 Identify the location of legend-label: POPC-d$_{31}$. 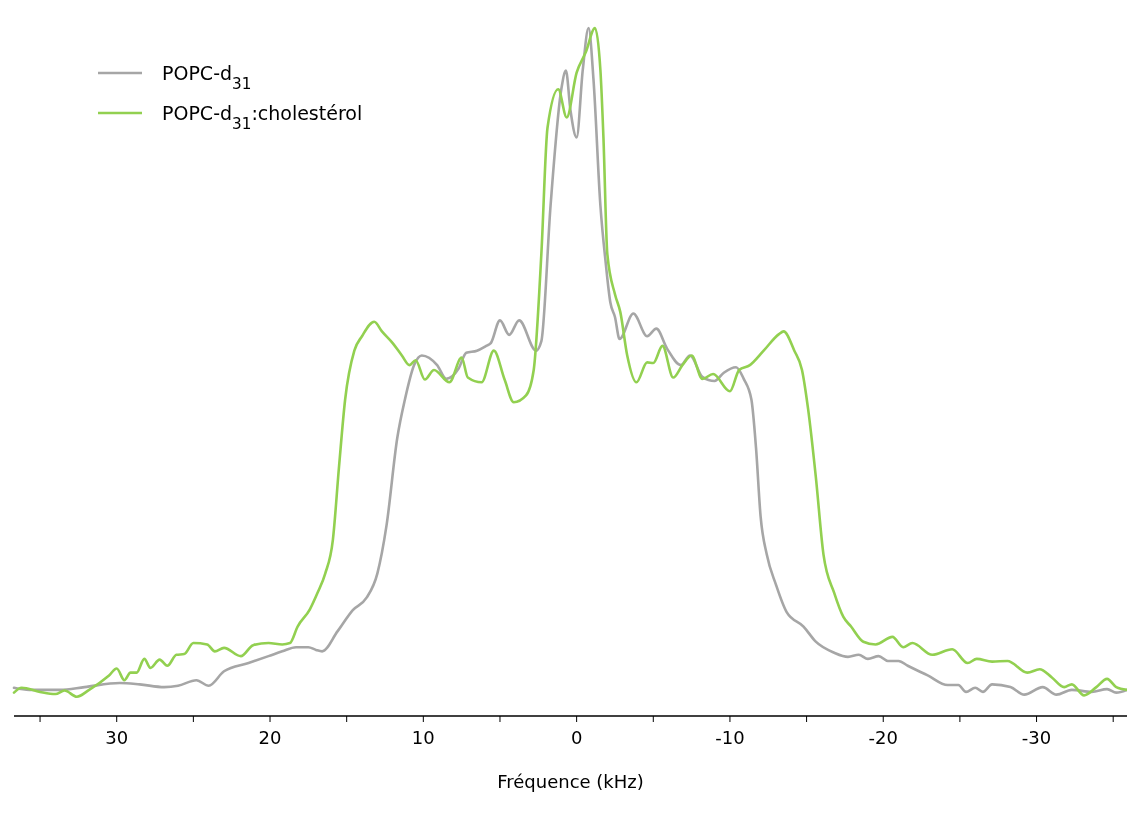
(207, 77).